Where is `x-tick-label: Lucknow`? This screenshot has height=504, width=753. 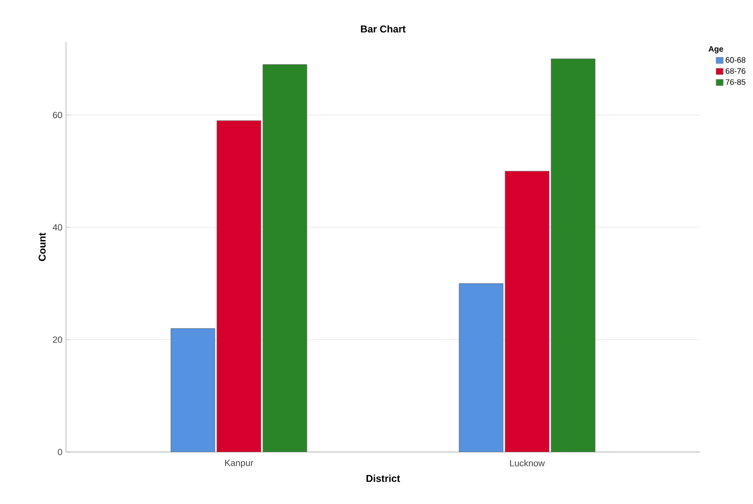
x-tick-label: Lucknow is located at coordinates (527, 463).